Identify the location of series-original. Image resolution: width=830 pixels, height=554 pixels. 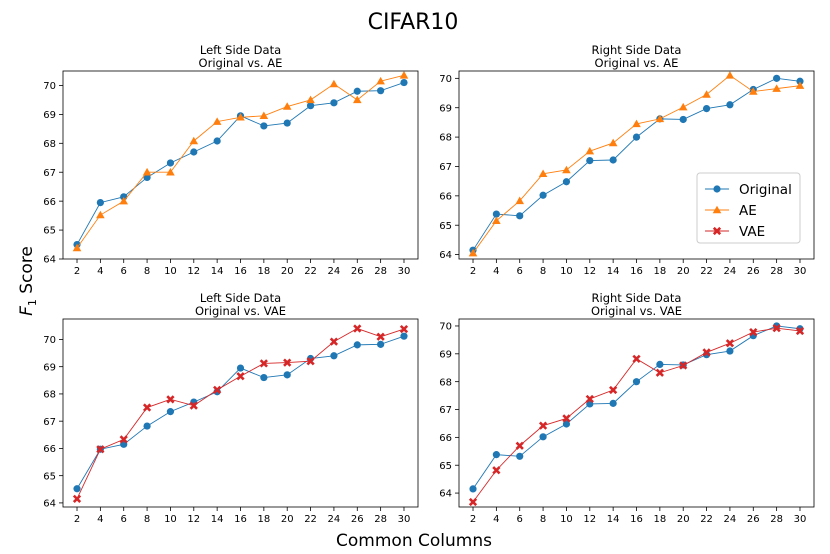
(240, 163).